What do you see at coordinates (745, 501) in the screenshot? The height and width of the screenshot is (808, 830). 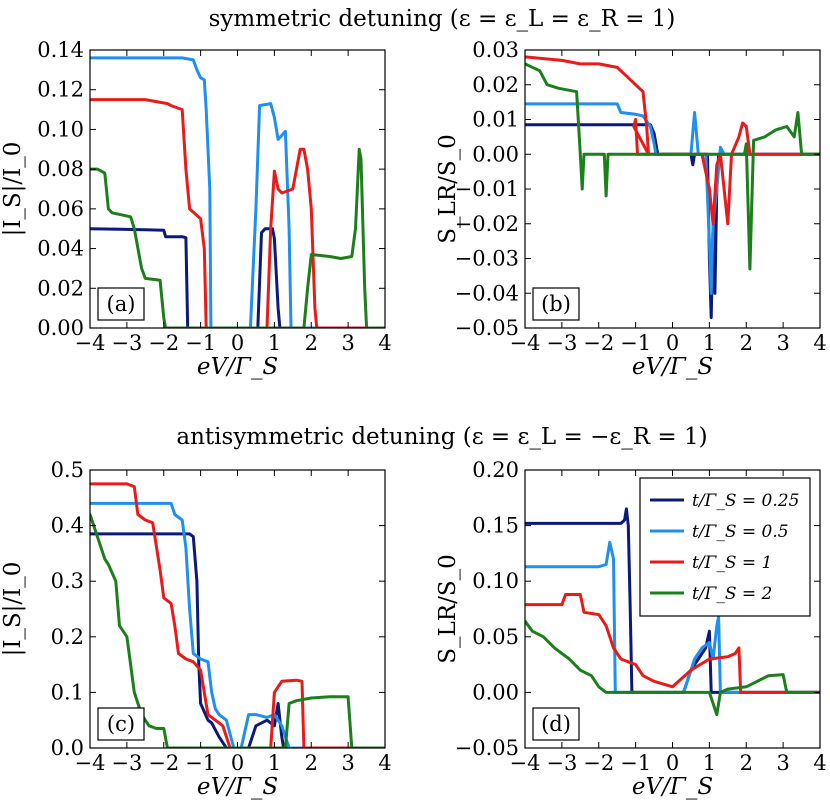 I see `legend-label: t/Γ_S = 0.25` at bounding box center [745, 501].